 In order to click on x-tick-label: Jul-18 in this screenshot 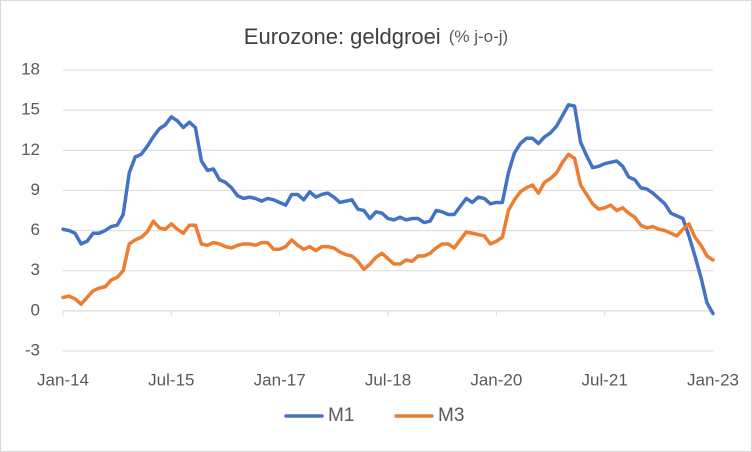, I will do `click(388, 379)`.